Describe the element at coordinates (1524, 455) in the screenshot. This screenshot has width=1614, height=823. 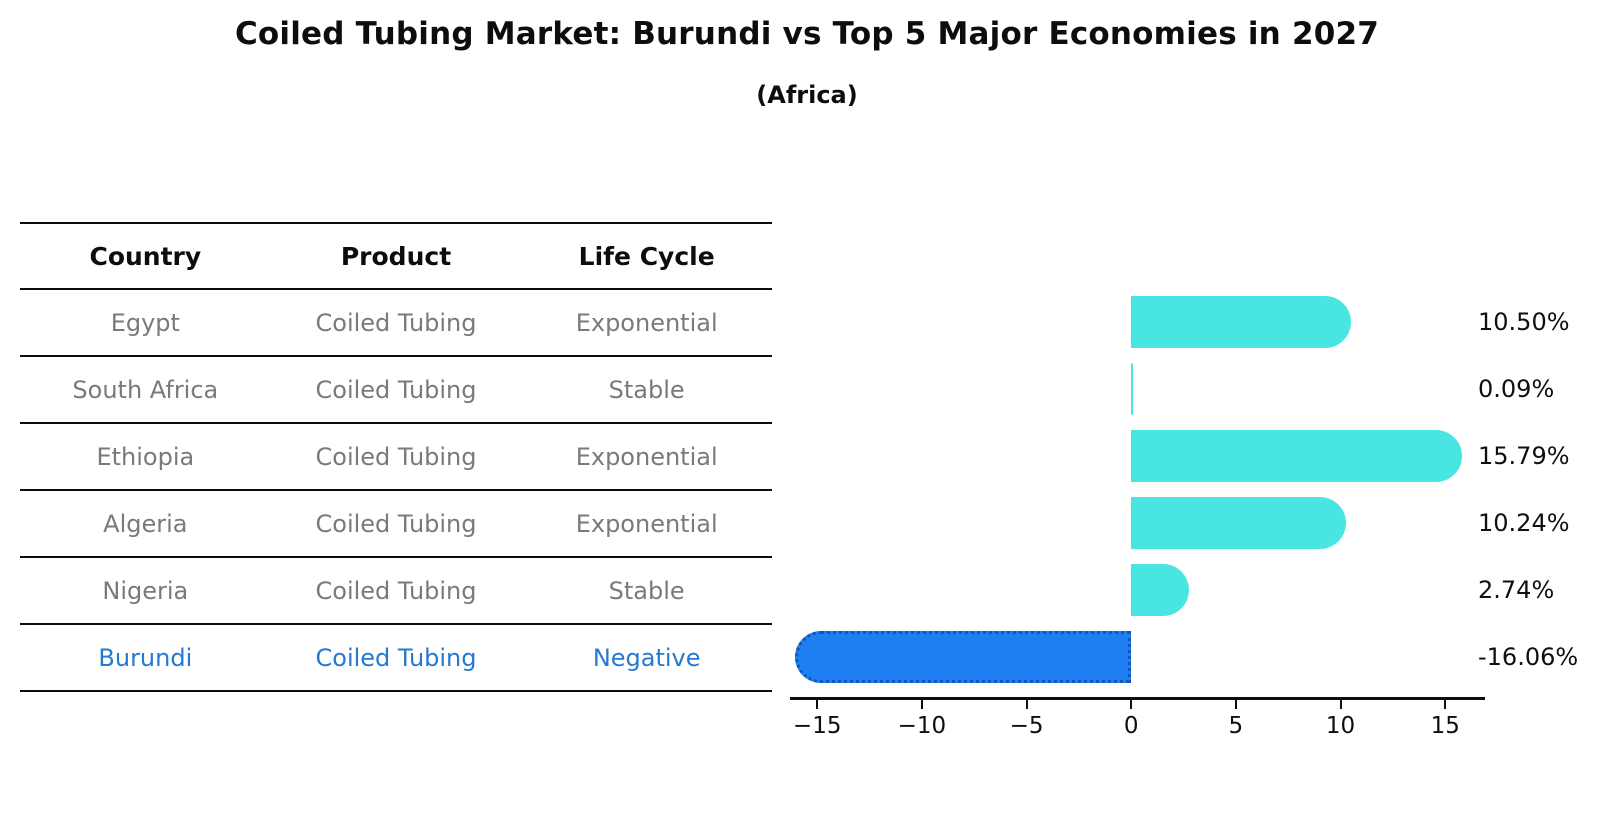
I see `value-label-ethiopia: 15.79%` at that location.